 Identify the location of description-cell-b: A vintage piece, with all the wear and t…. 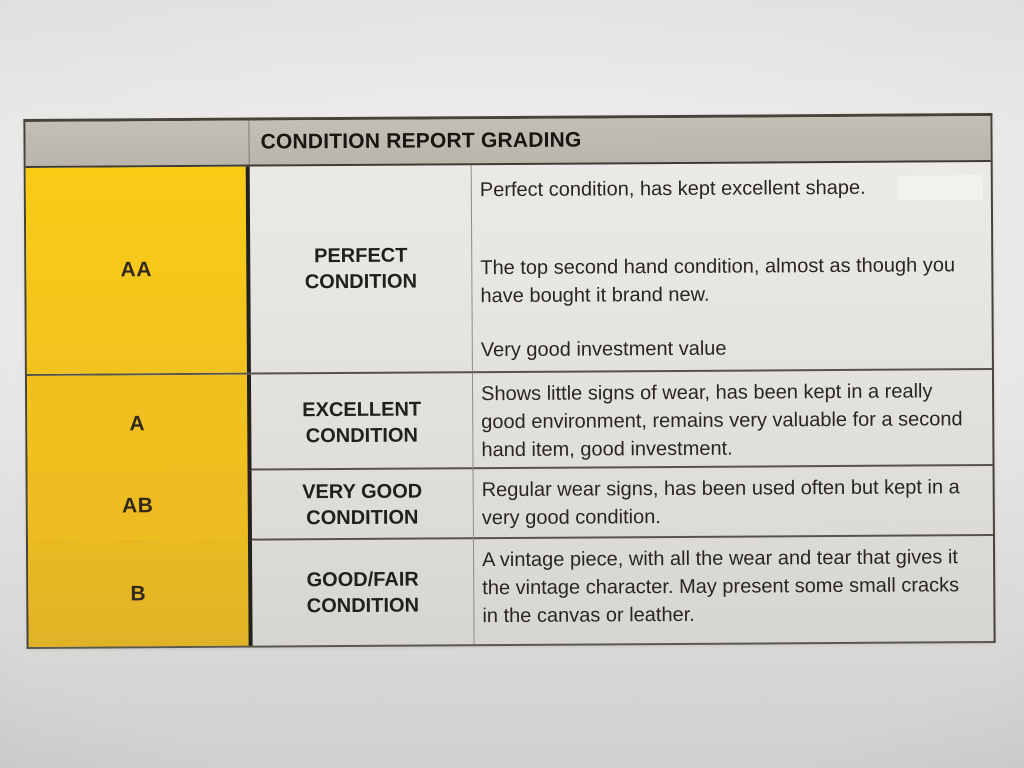
(734, 590).